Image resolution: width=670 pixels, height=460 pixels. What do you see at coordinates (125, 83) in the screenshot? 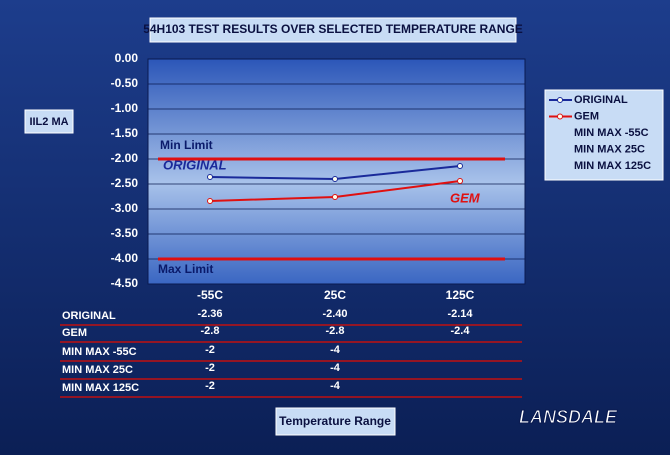
I see `y-tick-label: -0.50` at bounding box center [125, 83].